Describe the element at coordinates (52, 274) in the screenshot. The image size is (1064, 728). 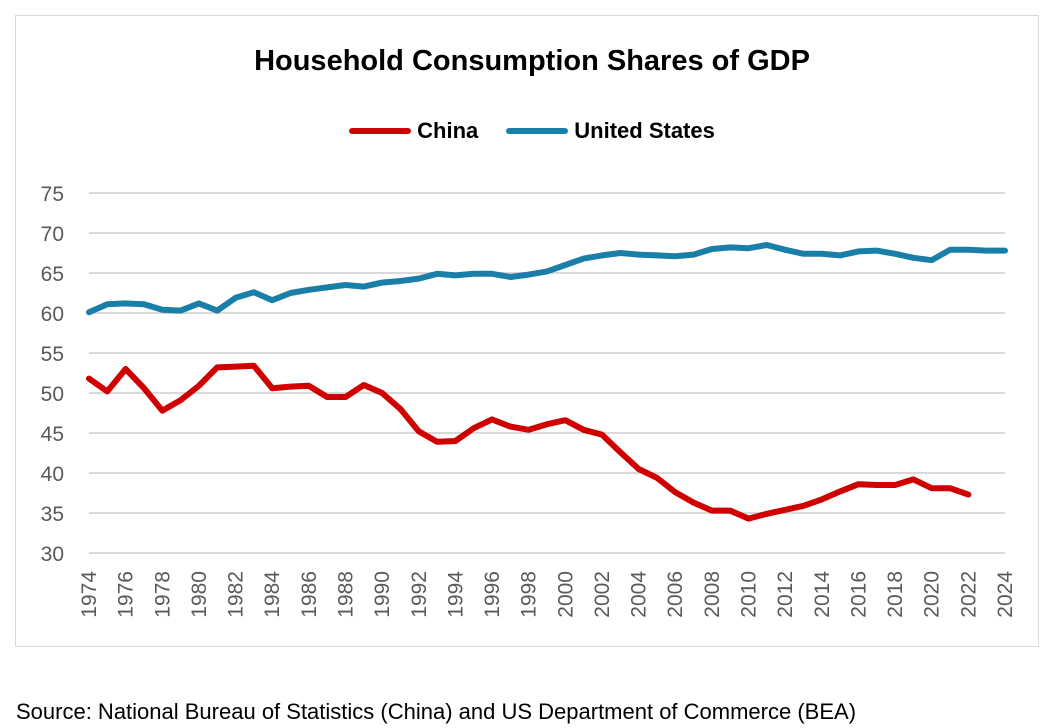
I see `y-tick-label-65: 65` at that location.